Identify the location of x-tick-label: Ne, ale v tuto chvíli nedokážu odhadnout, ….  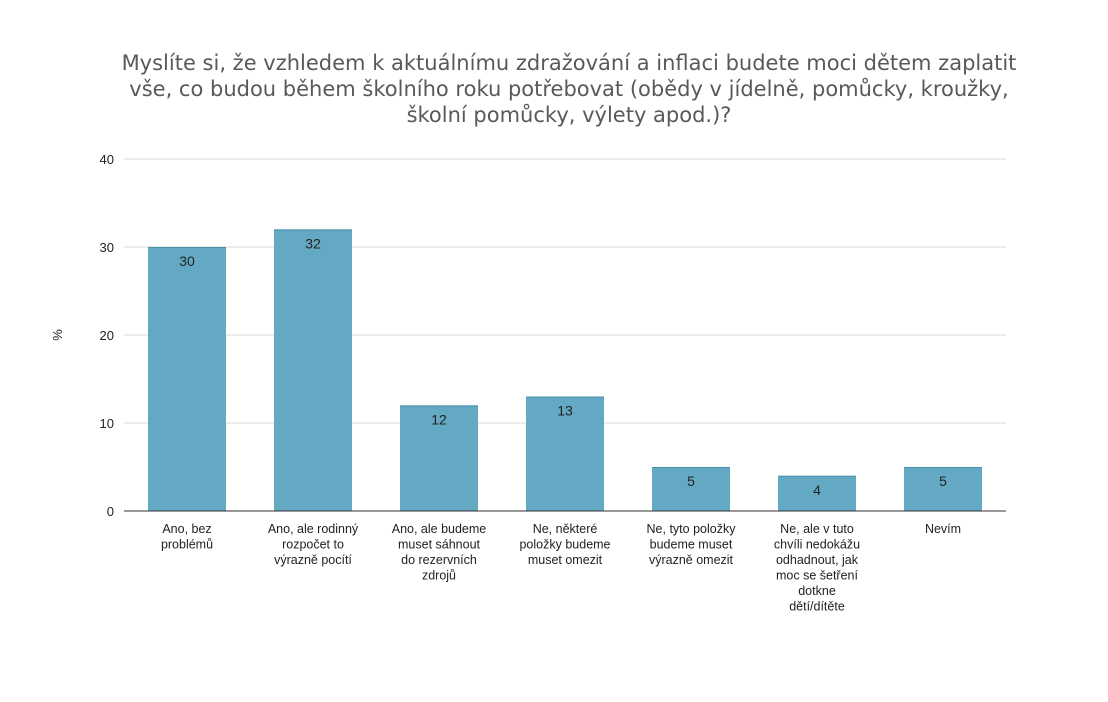
(817, 568).